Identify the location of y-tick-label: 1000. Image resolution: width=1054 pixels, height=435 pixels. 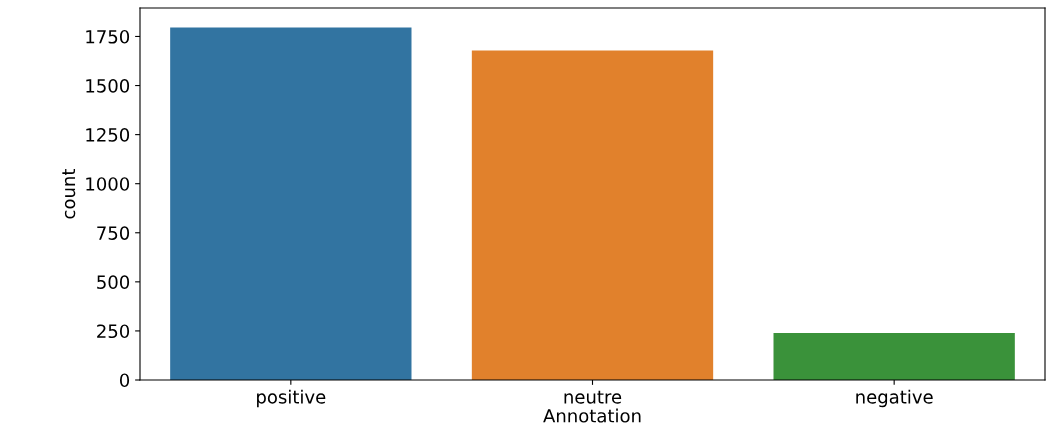
(108, 184).